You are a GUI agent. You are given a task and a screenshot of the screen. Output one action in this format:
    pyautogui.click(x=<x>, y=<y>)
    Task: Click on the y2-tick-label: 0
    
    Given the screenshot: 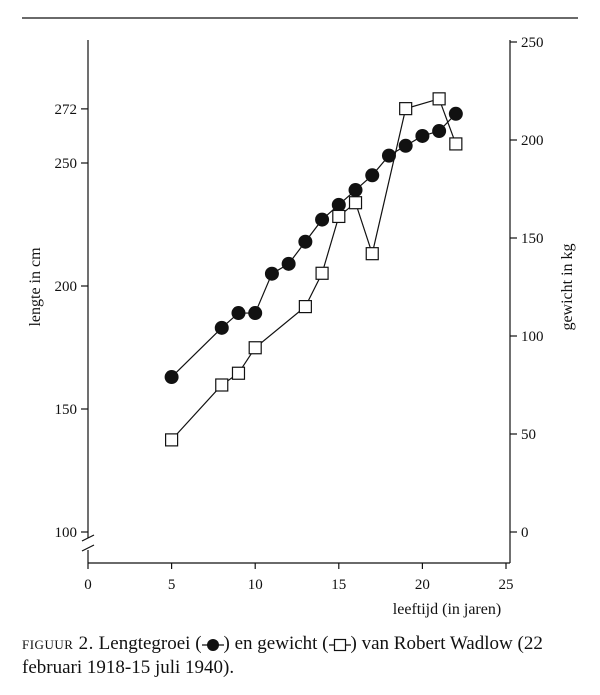 What is the action you would take?
    pyautogui.click(x=525, y=533)
    